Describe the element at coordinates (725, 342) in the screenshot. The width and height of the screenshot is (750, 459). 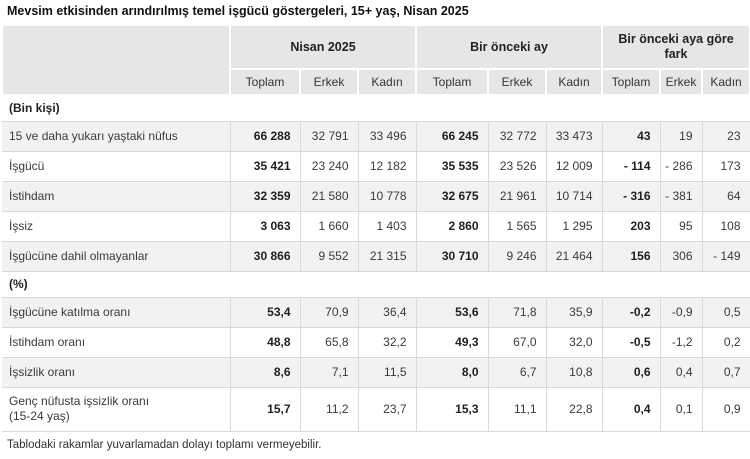
I see `cell-value: 0,2` at that location.